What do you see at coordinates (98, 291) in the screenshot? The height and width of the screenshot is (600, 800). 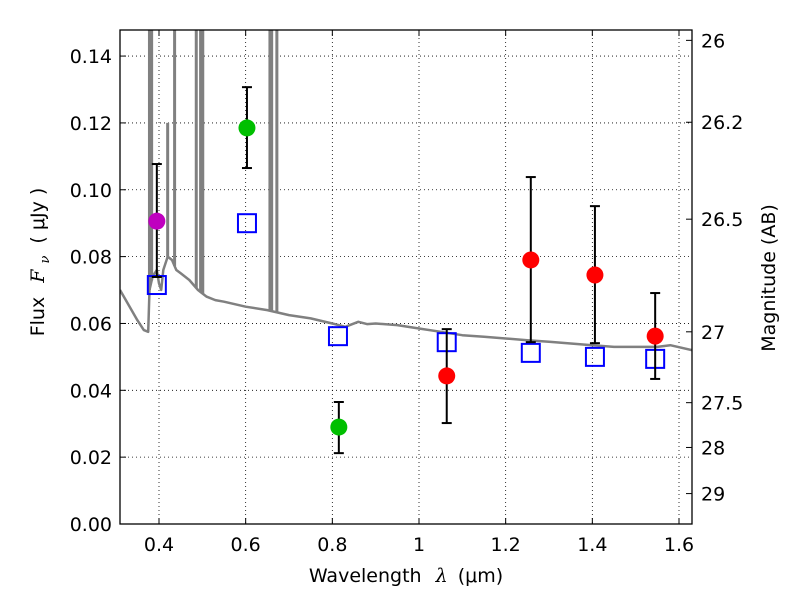 I see `y-axis-ticks: 0.00 0.02 0.04 0.06 0.08 0.10 0.12 0.14` at bounding box center [98, 291].